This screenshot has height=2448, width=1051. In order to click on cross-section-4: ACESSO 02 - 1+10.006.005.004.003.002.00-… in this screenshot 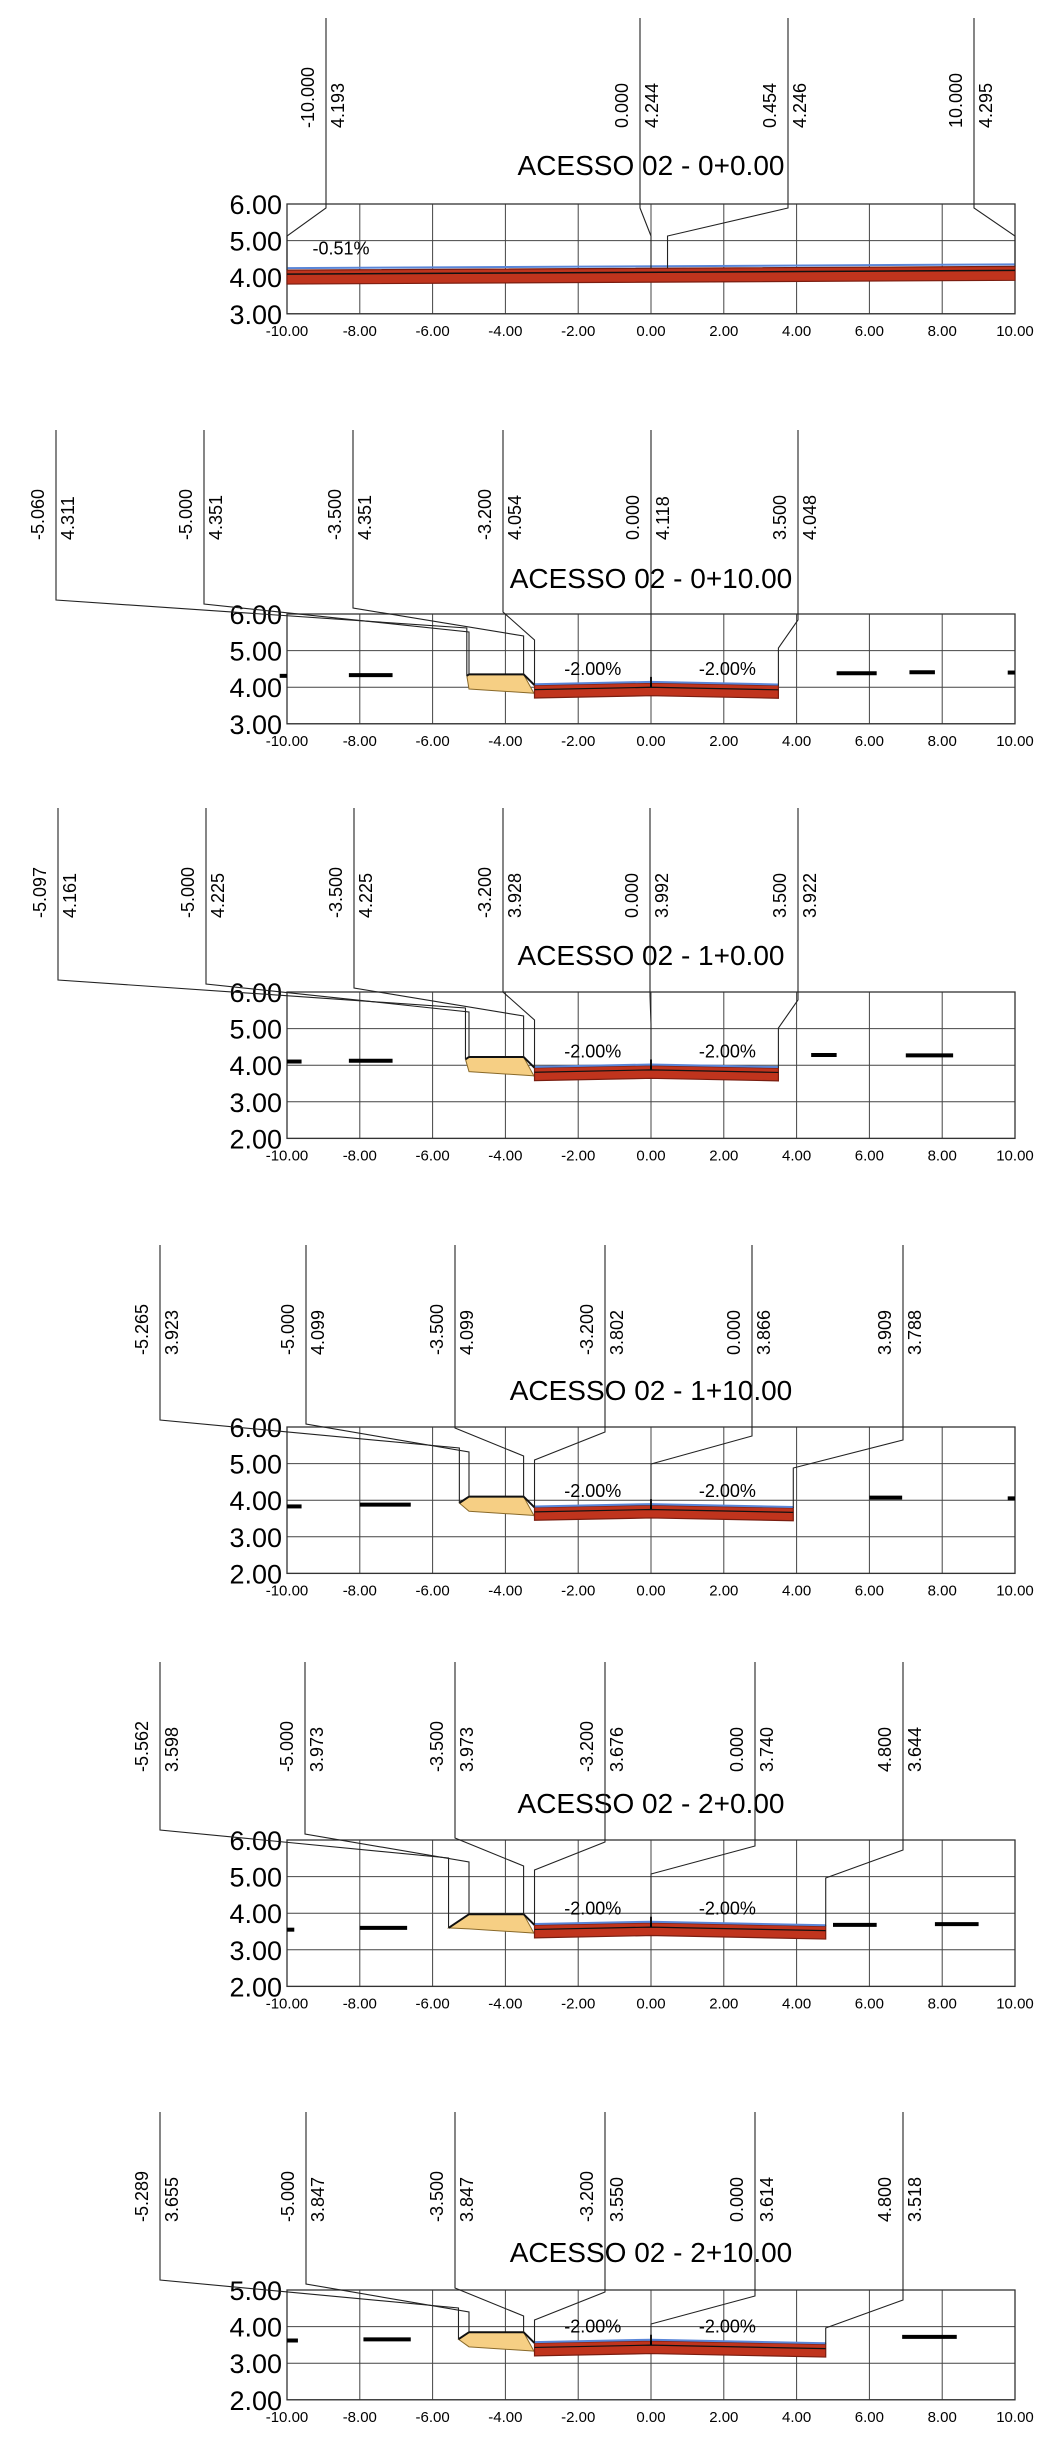, I will do `click(583, 1422)`.